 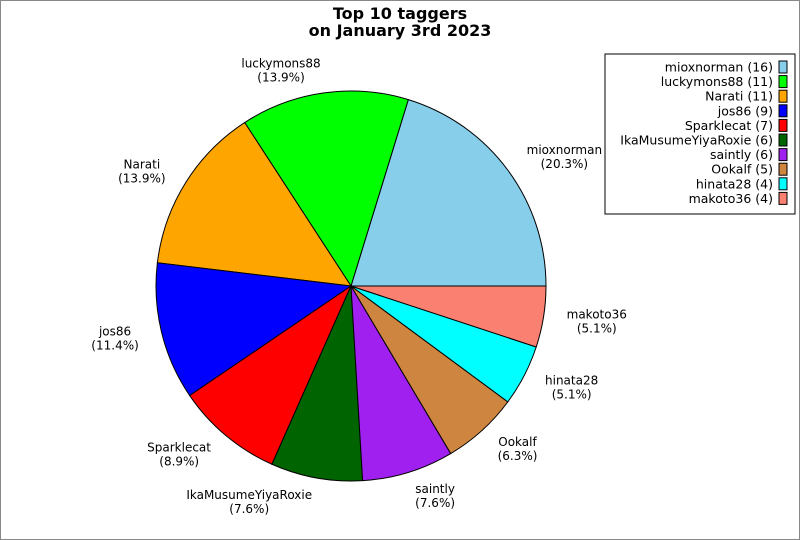 What do you see at coordinates (518, 456) in the screenshot?
I see `slice-percent-label: (6.3%)` at bounding box center [518, 456].